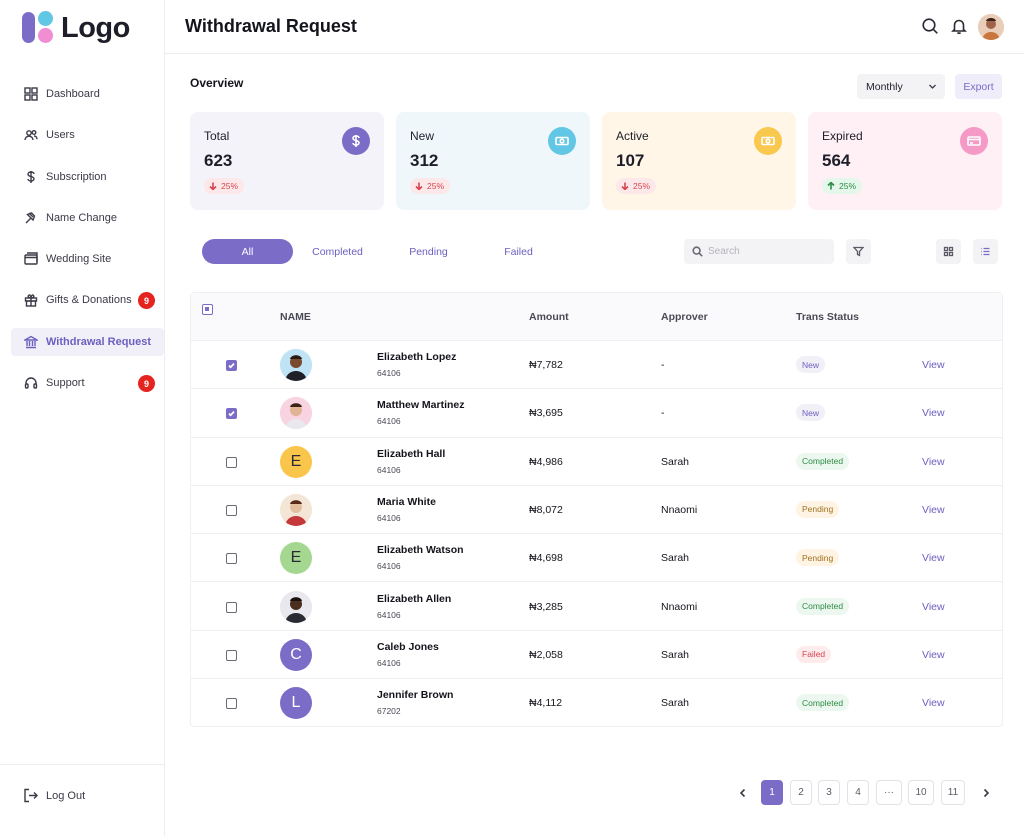 Image resolution: width=1024 pixels, height=836 pixels. I want to click on stat-card-value: 312, so click(424, 160).